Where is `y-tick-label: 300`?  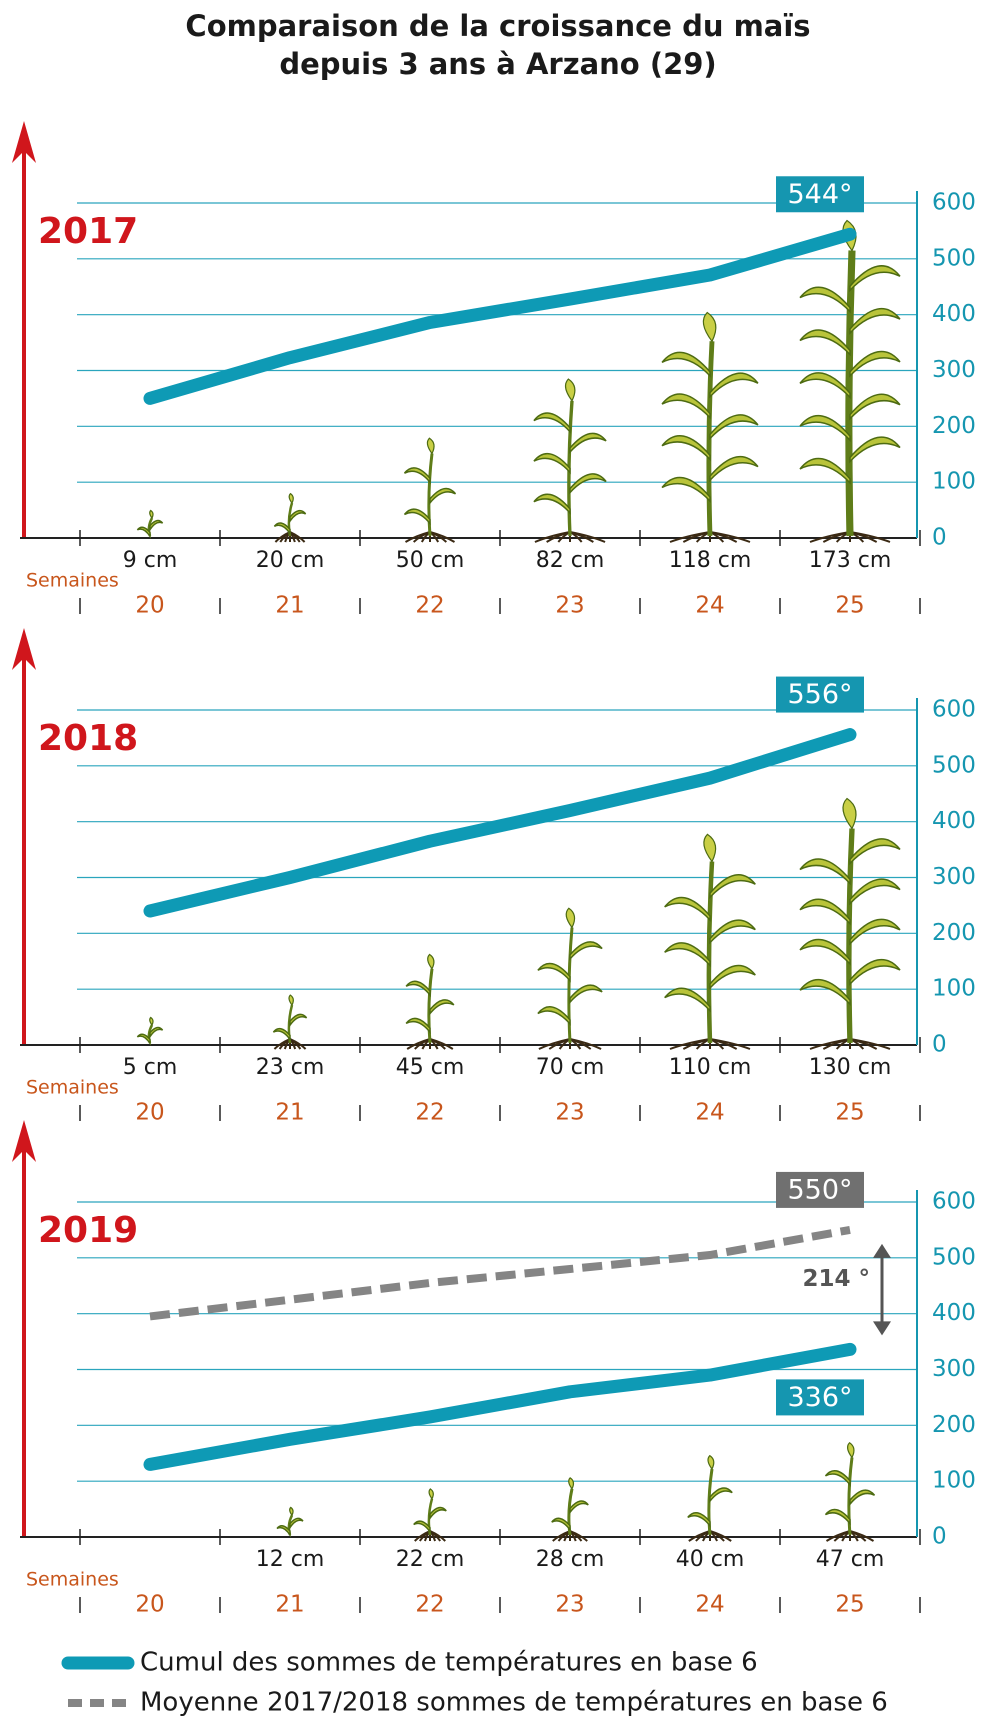 y-tick-label: 300 is located at coordinates (954, 877).